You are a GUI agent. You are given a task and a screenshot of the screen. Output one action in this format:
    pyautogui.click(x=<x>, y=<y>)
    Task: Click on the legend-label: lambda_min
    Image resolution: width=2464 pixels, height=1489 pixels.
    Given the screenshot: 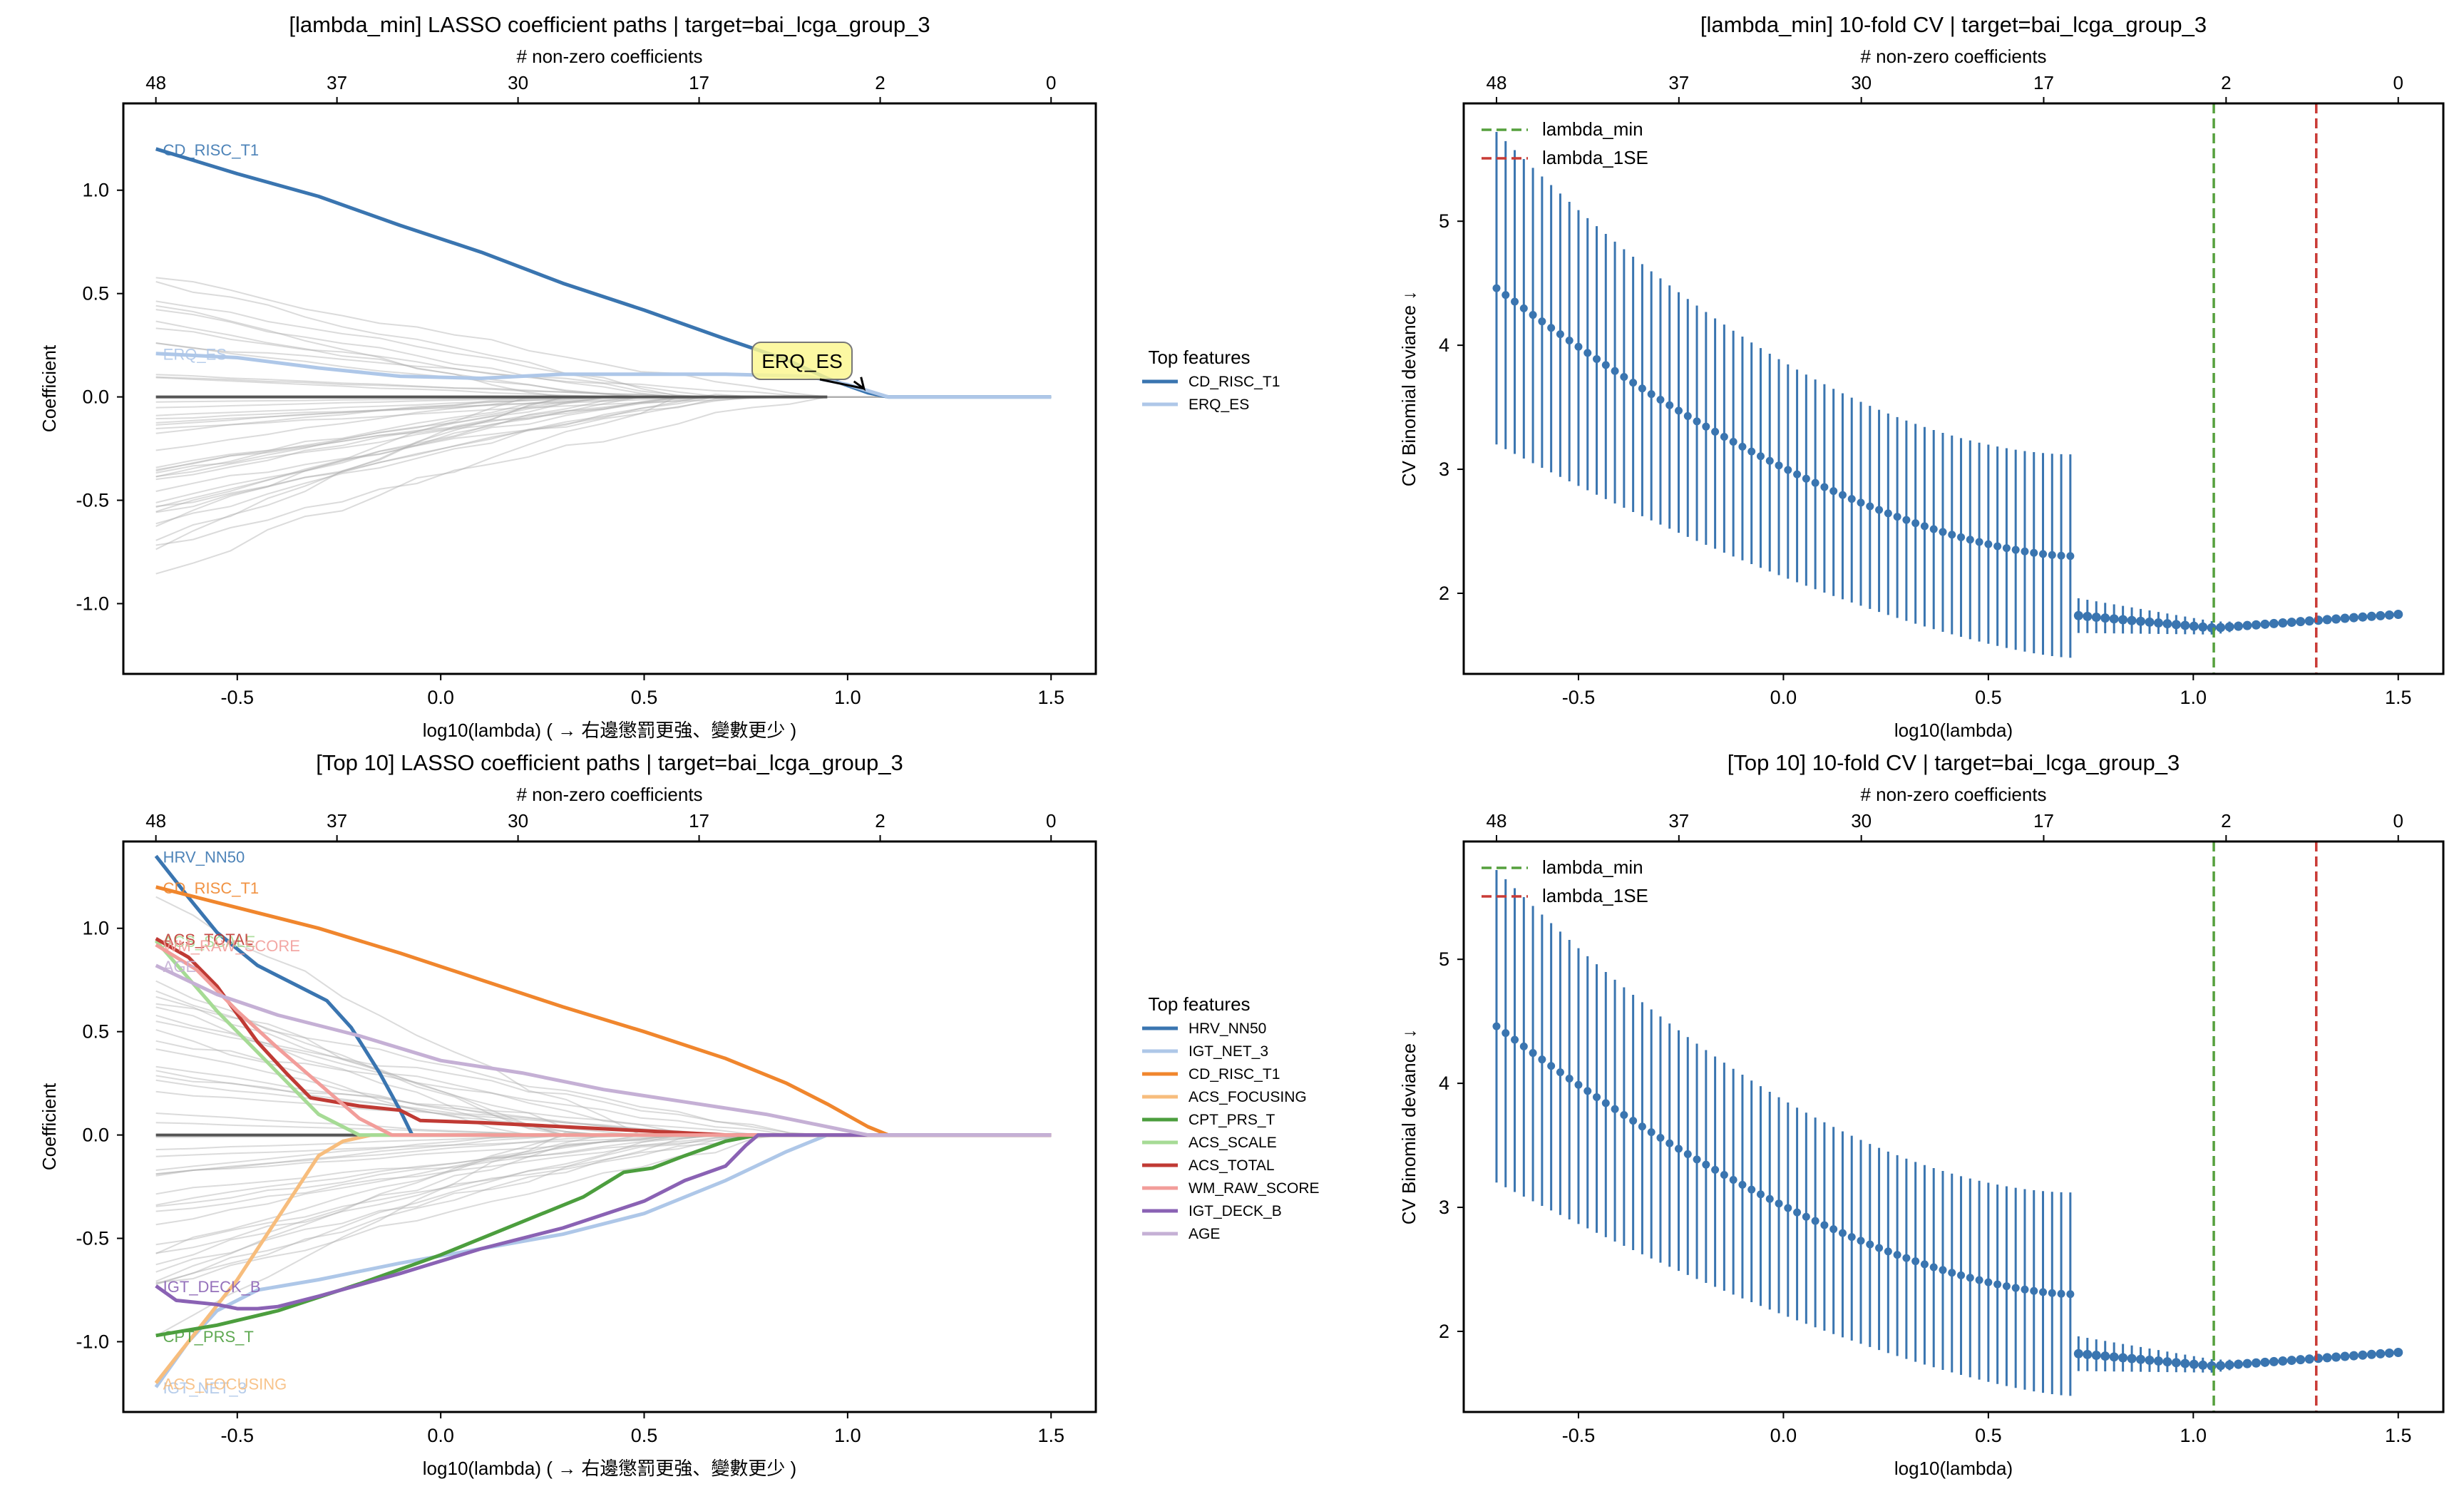 What is the action you would take?
    pyautogui.click(x=1592, y=129)
    